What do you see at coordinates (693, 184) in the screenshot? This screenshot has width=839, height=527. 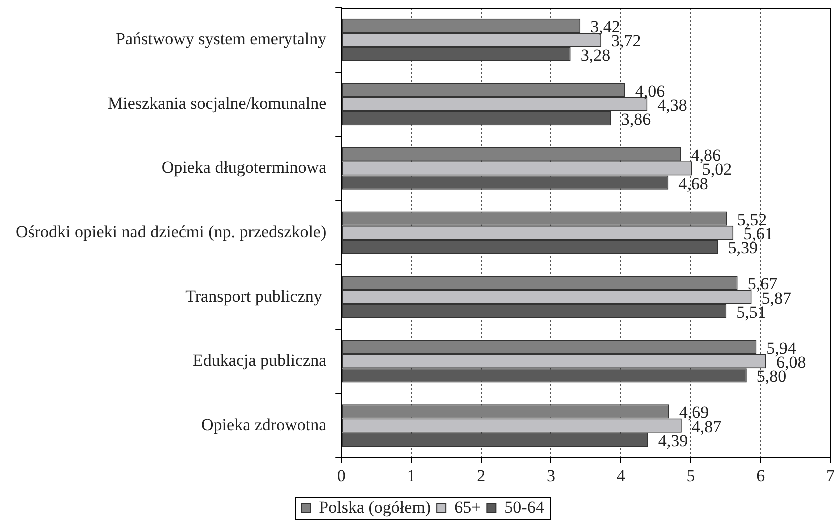 I see `data-label: 4,68` at bounding box center [693, 184].